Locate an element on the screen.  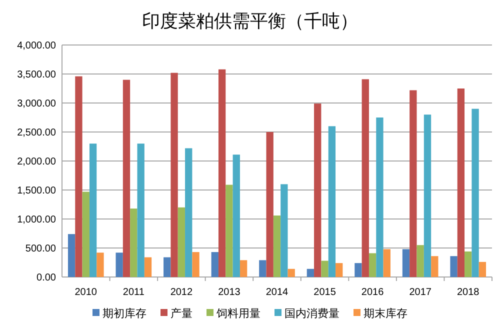
legend-label: 期末库存 is located at coordinates (386, 313).